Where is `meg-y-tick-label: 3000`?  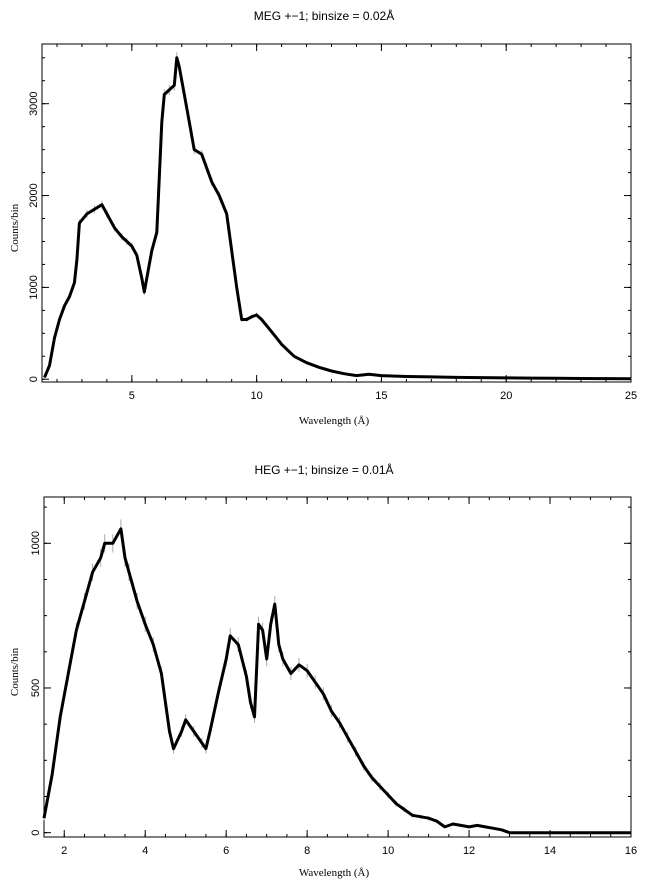
meg-y-tick-label: 3000 is located at coordinates (34, 103).